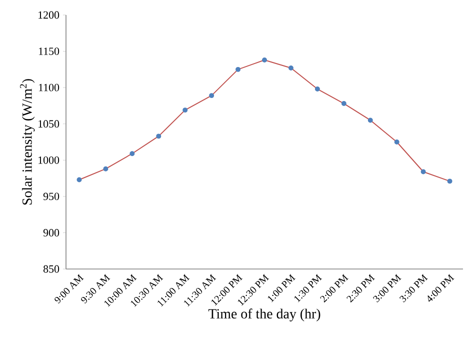 The width and height of the screenshot is (474, 346). Describe the element at coordinates (49, 160) in the screenshot. I see `y-tick-label: 1000` at that location.